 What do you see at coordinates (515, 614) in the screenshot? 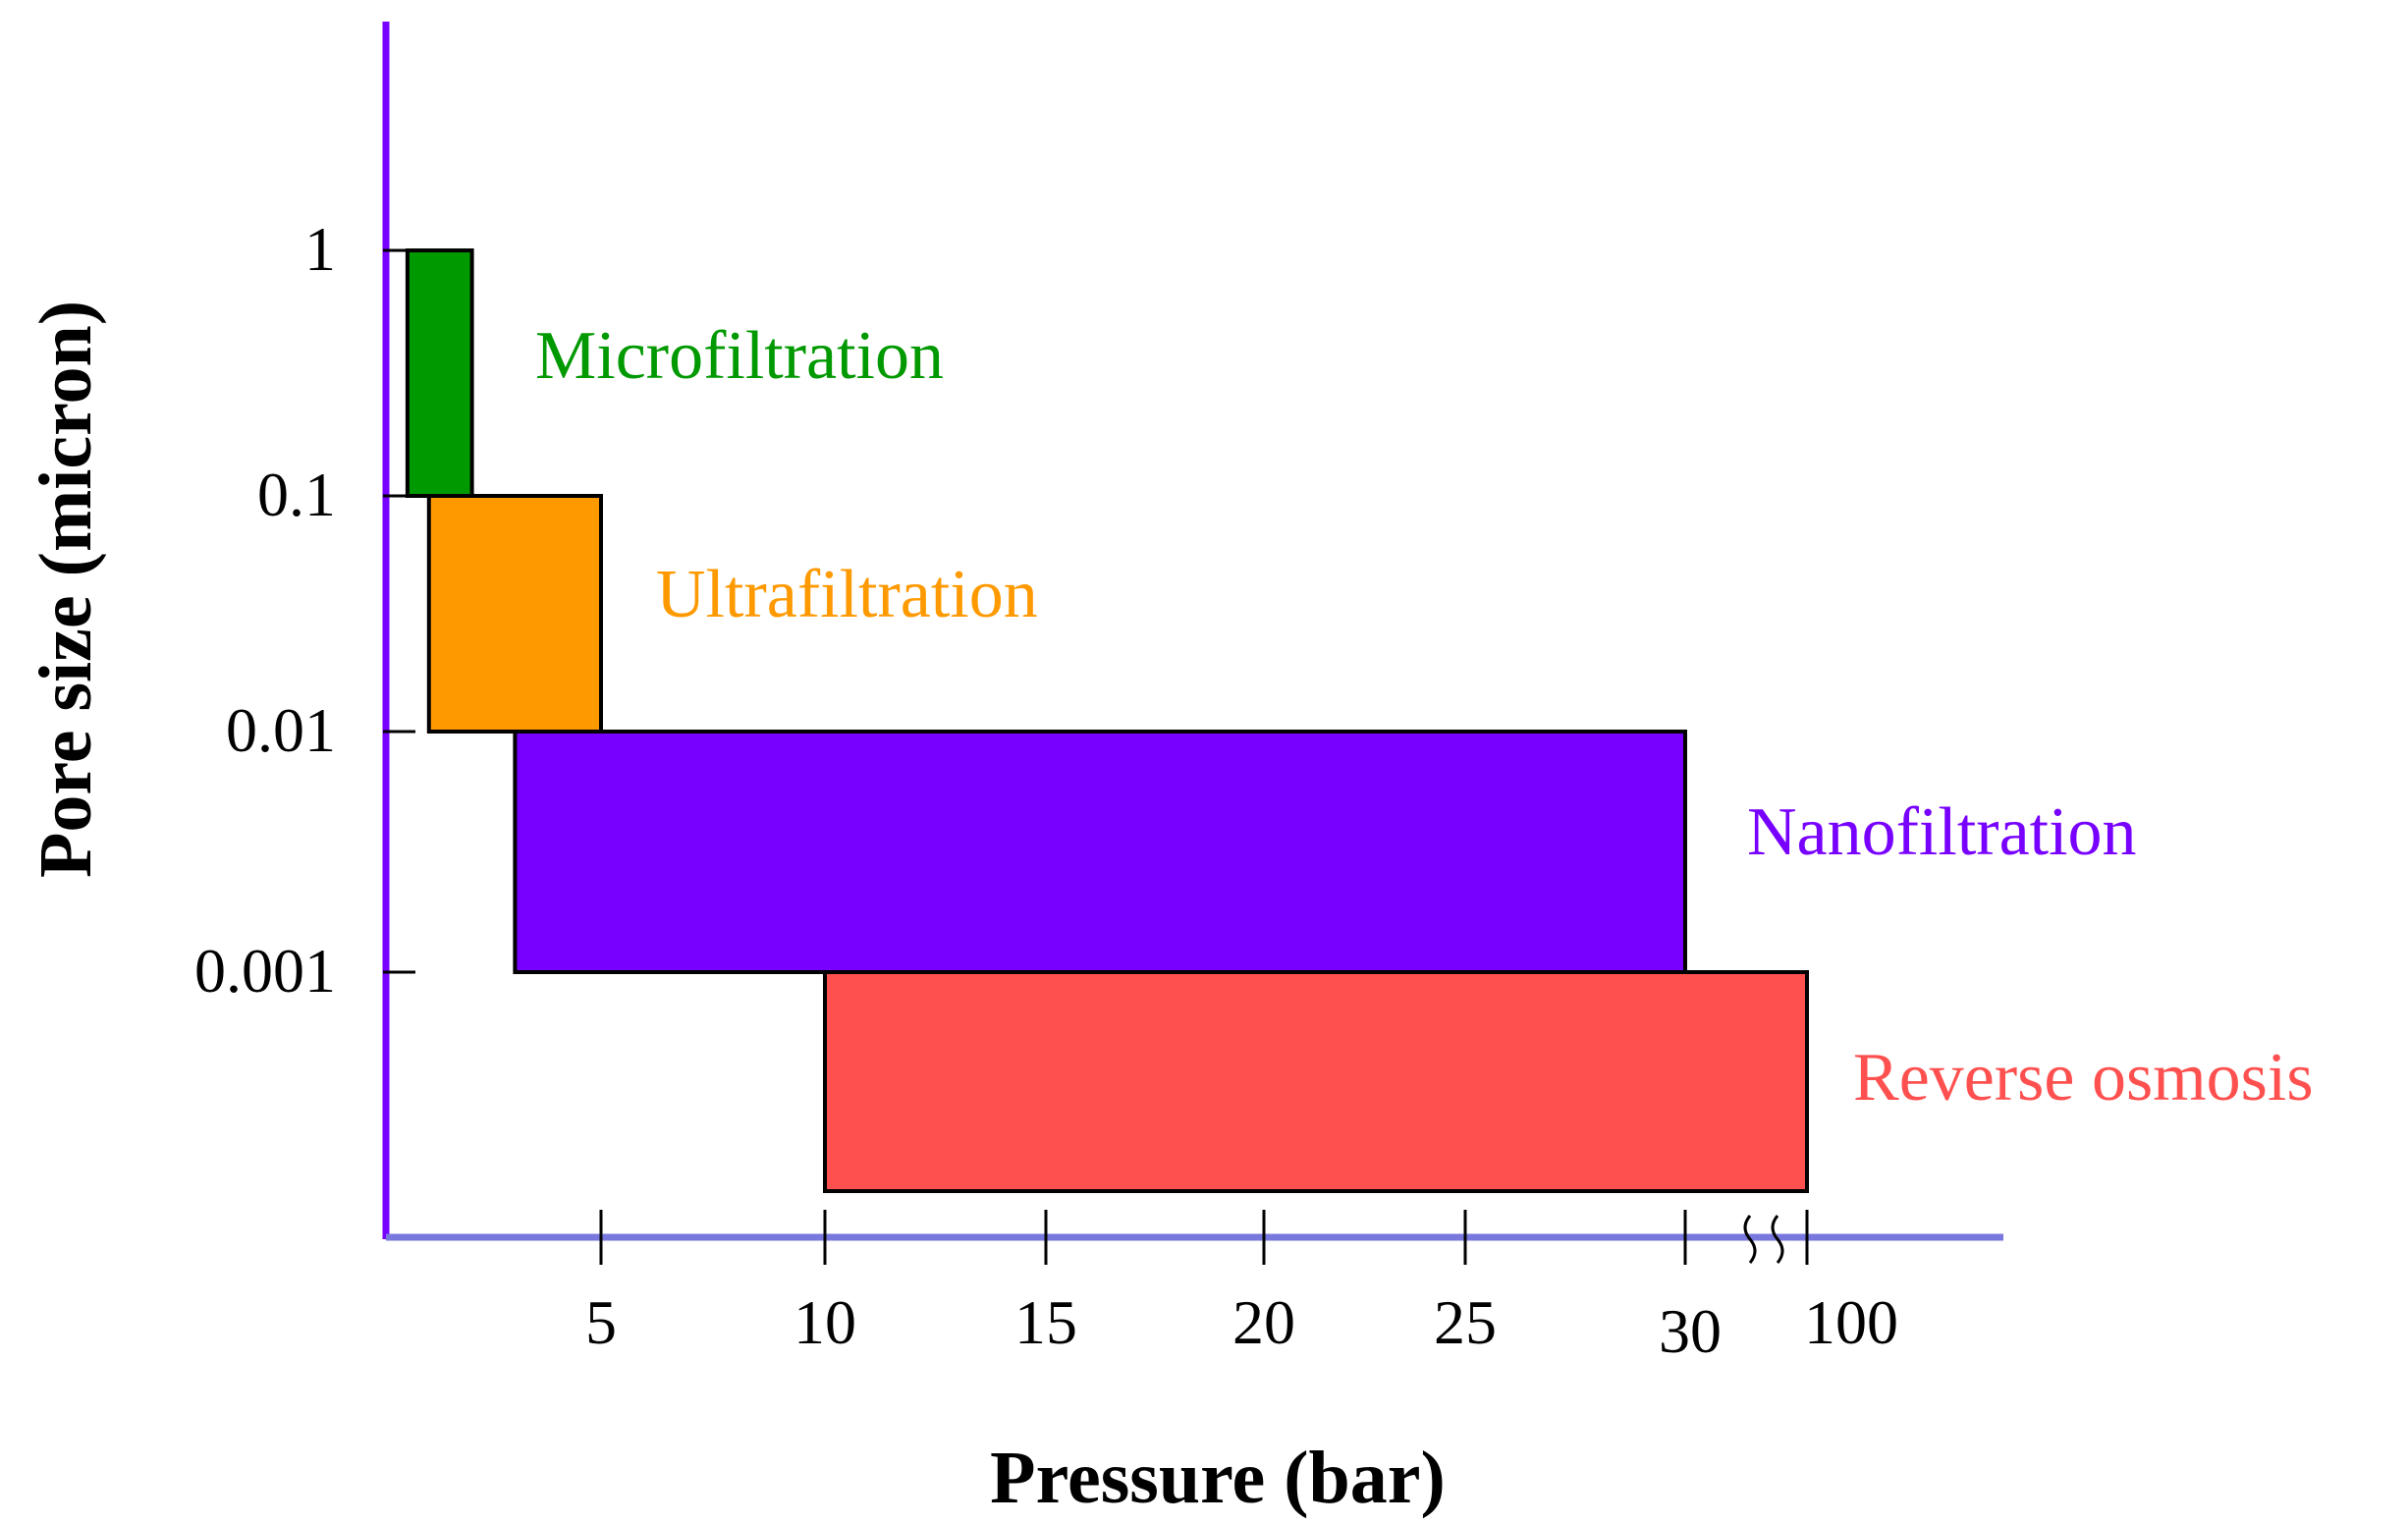
I see `range-bar-ultrafiltration` at bounding box center [515, 614].